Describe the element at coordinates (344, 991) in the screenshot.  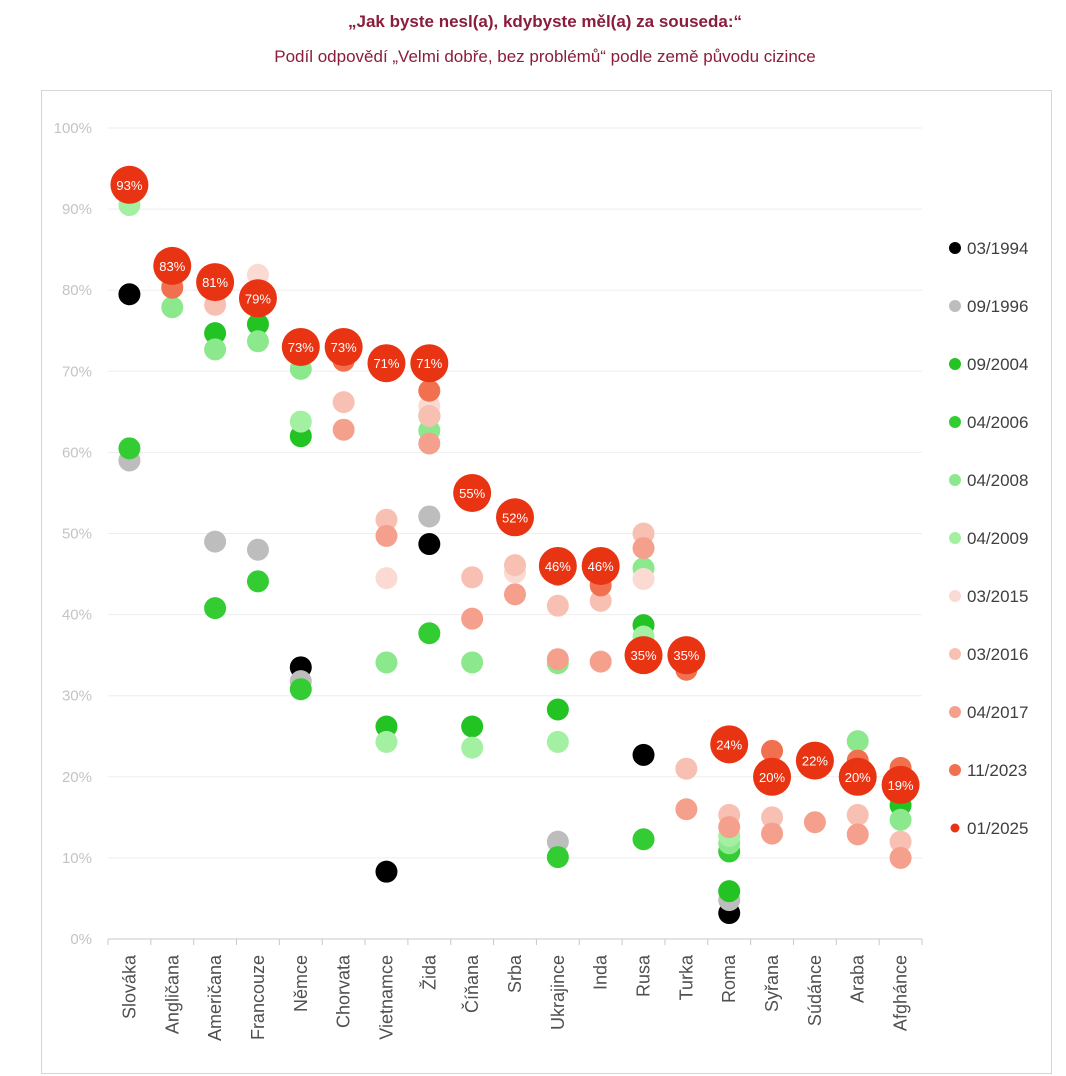
I see `x-category-label: Chorvata` at that location.